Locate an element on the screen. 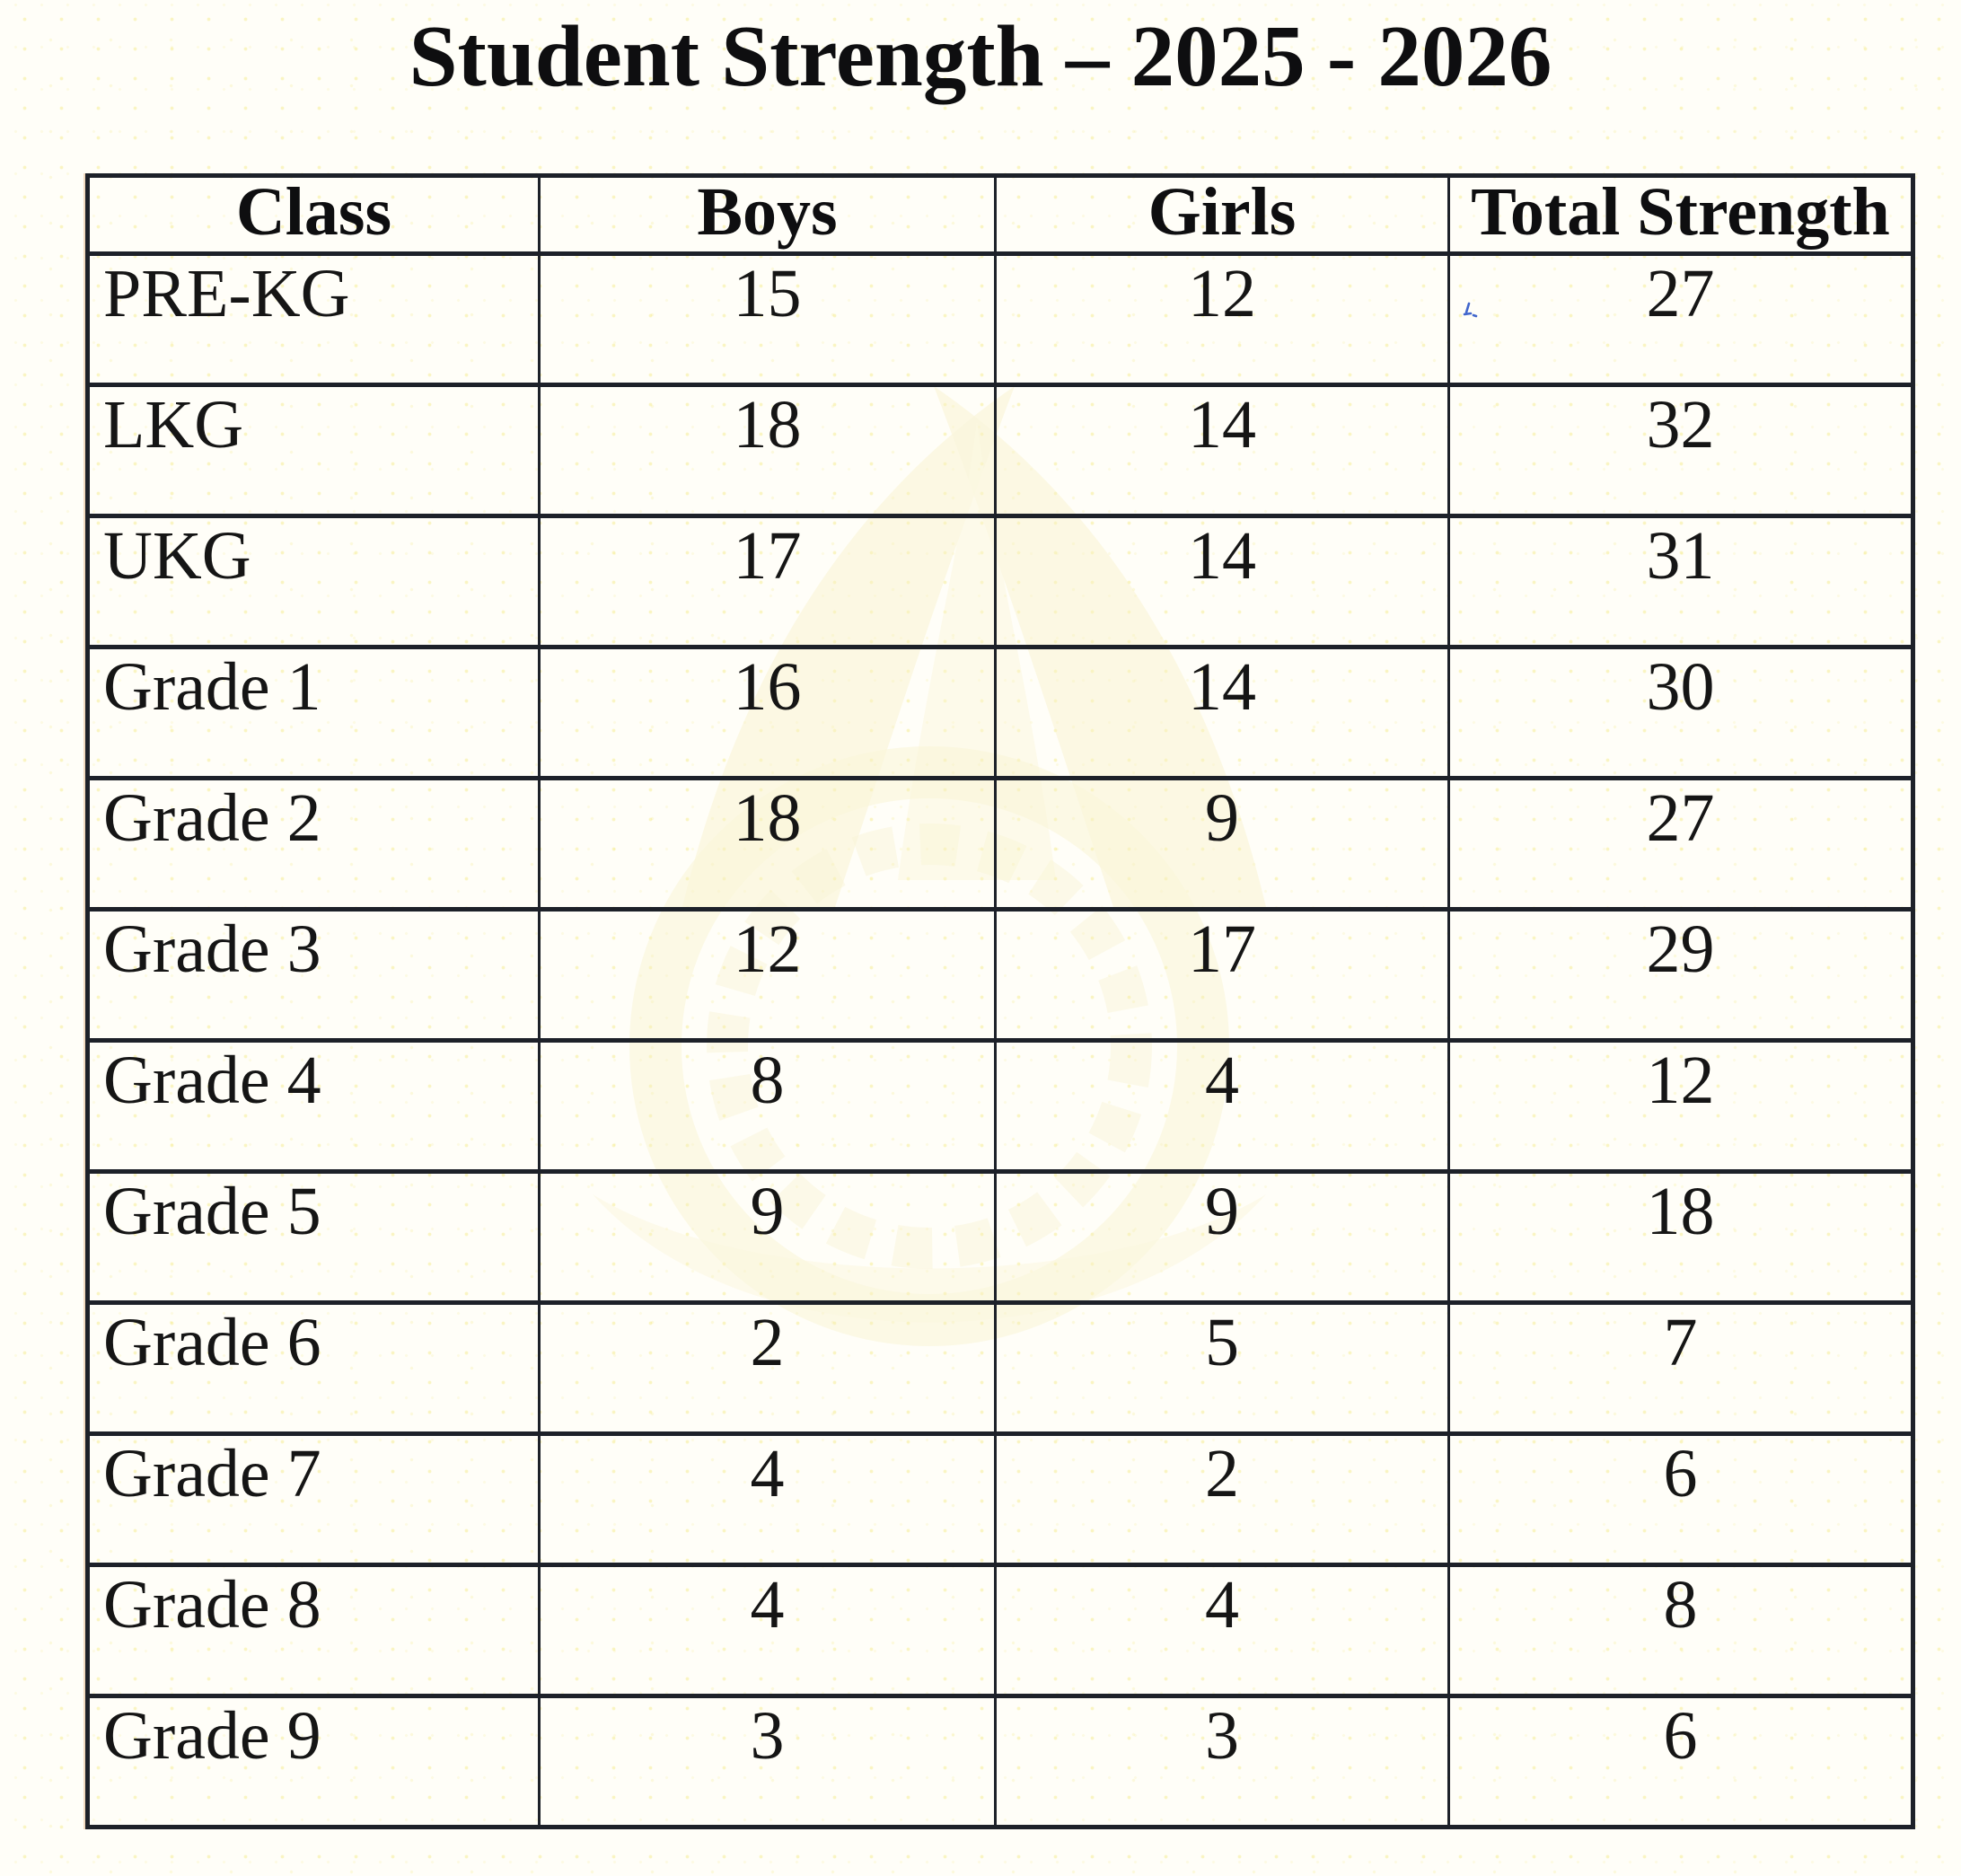  class-cell: Grade 3 is located at coordinates (314, 975).